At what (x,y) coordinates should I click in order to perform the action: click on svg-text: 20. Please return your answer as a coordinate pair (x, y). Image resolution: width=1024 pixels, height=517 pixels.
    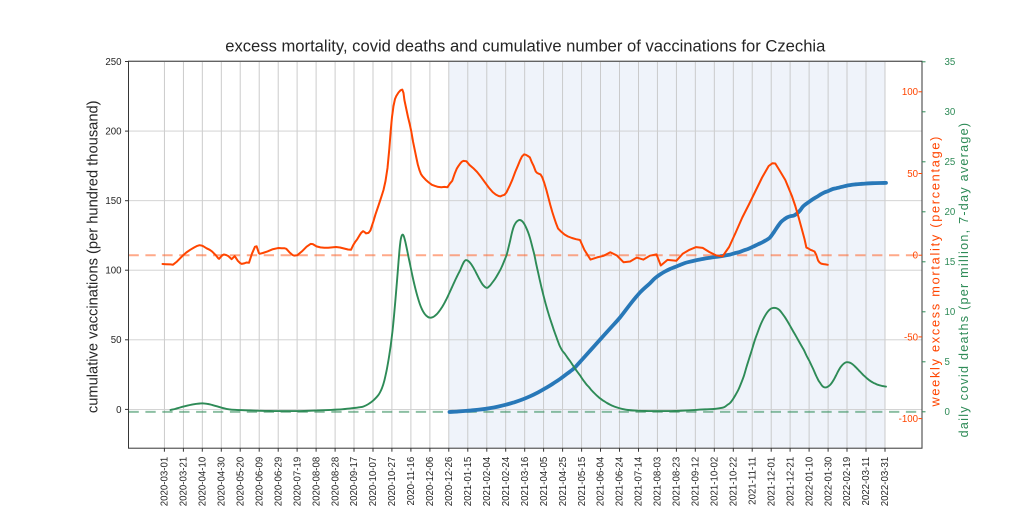
    Looking at the image, I should click on (950, 212).